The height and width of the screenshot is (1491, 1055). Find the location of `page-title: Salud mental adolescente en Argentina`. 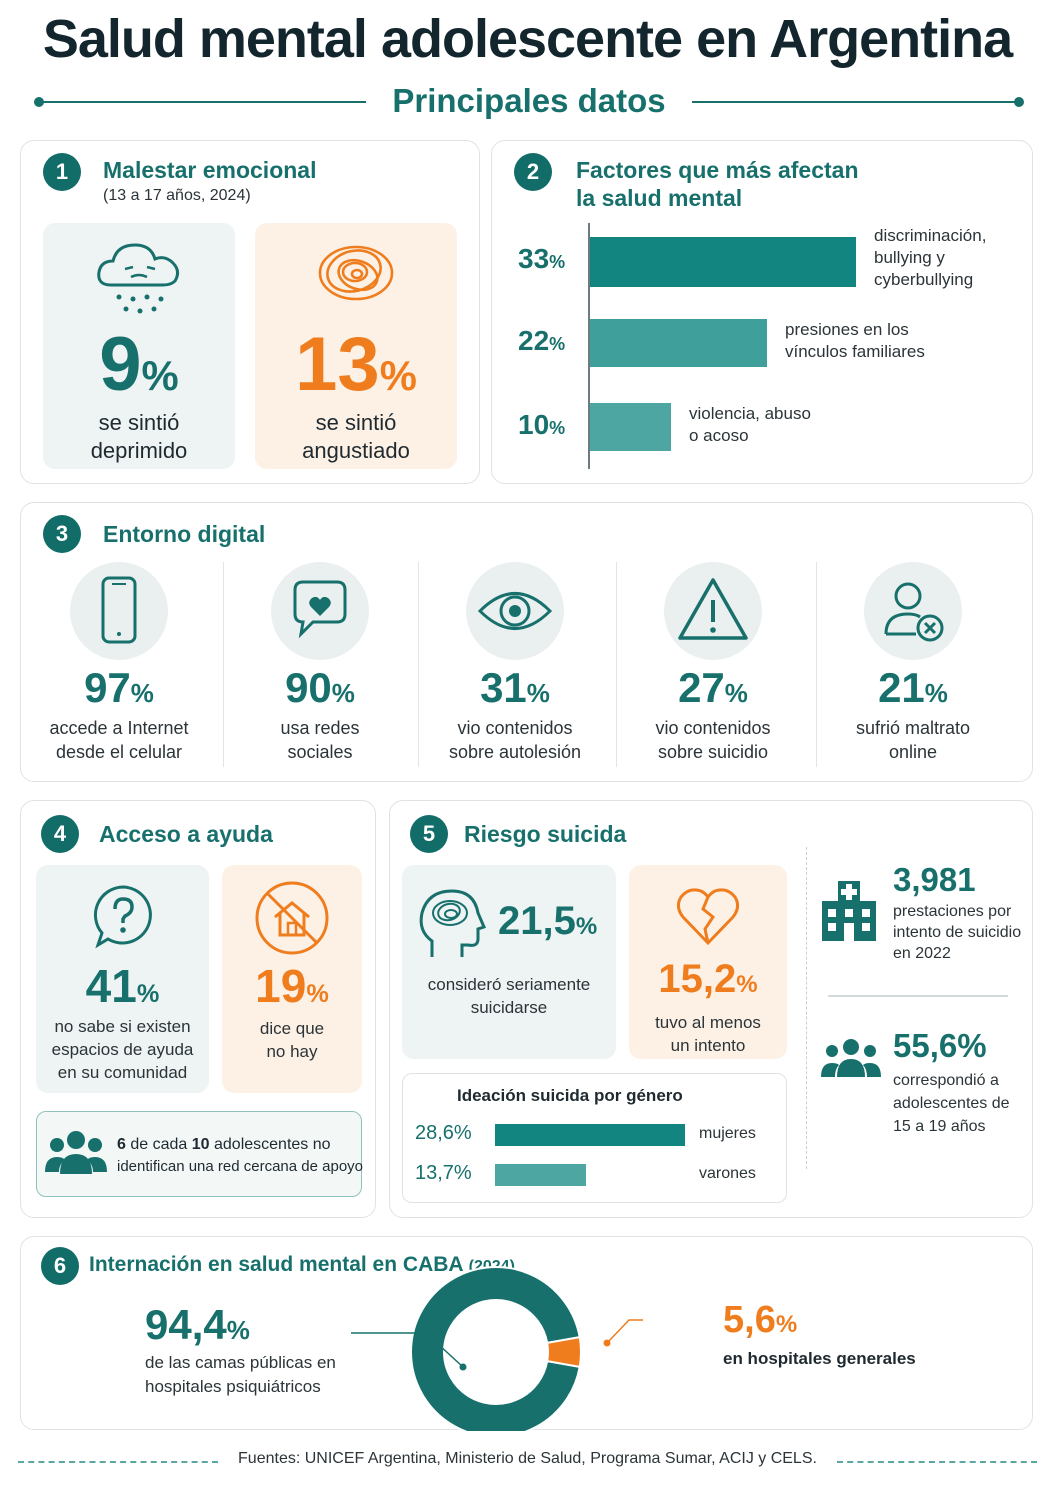

page-title: Salud mental adolescente en Argentina is located at coordinates (527, 39).